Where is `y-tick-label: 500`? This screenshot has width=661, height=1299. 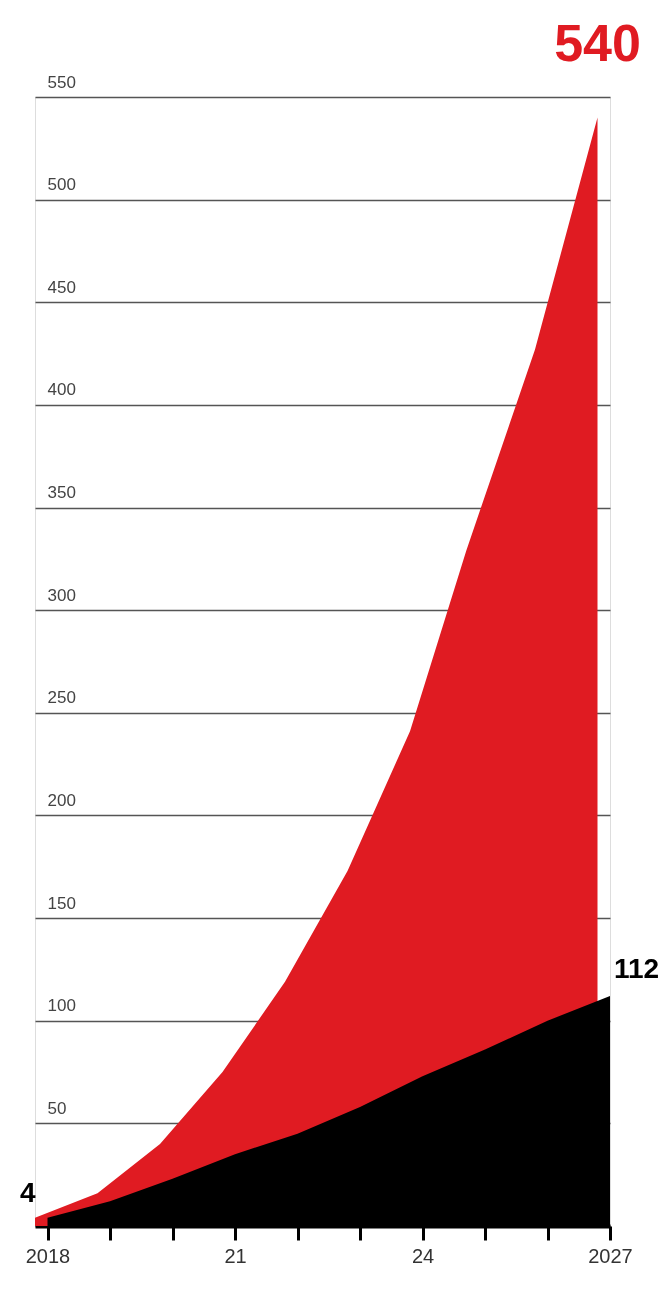 y-tick-label: 500 is located at coordinates (61, 185).